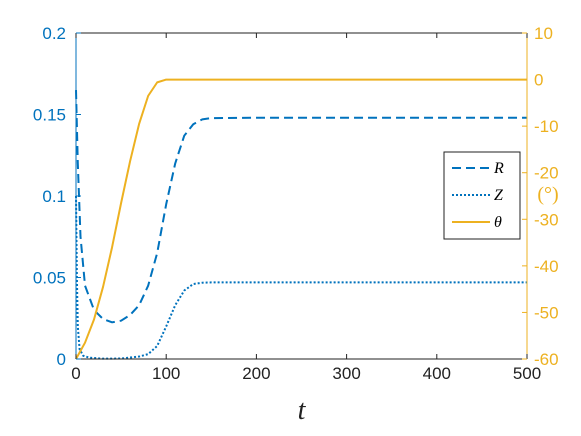 Image resolution: width=581 pixels, height=436 pixels. What do you see at coordinates (256, 373) in the screenshot?
I see `x-tick-label-2: 200` at bounding box center [256, 373].